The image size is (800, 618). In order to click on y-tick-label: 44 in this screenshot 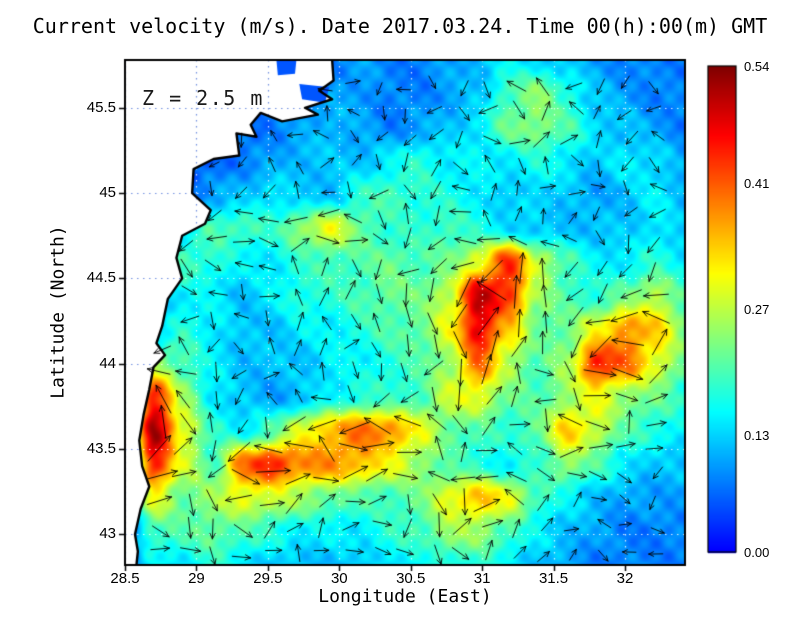, I will do `click(107, 363)`.